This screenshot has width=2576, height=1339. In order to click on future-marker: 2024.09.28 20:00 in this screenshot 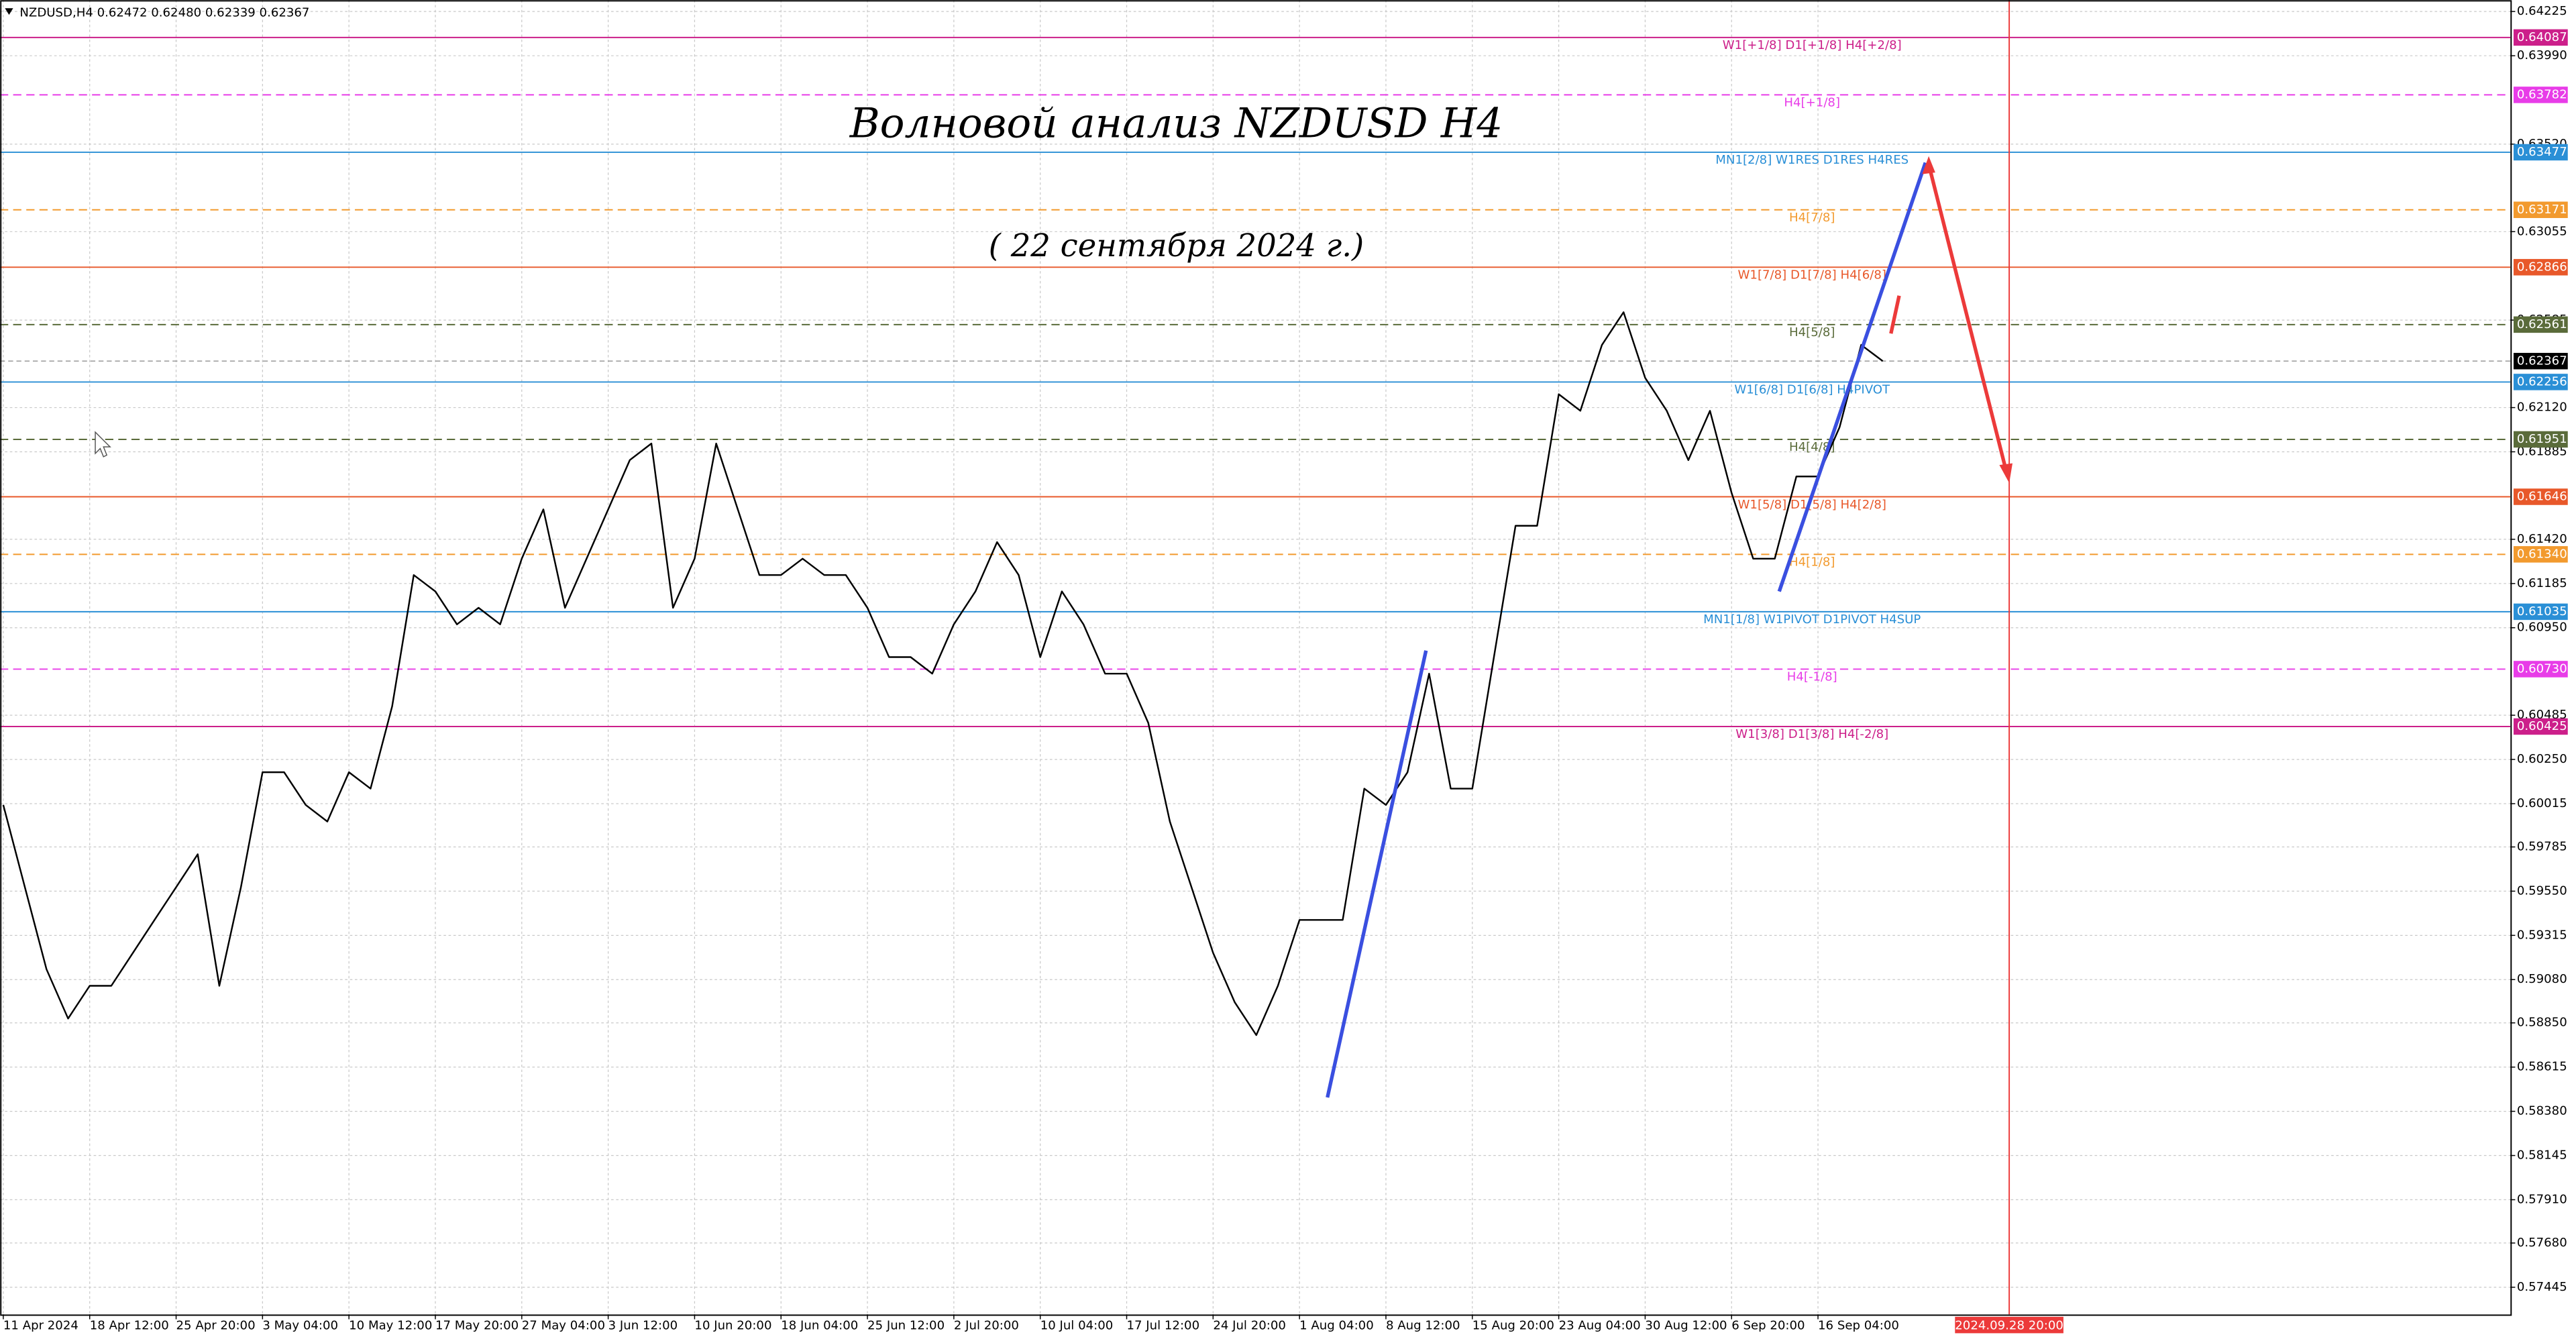, I will do `click(2009, 1325)`.